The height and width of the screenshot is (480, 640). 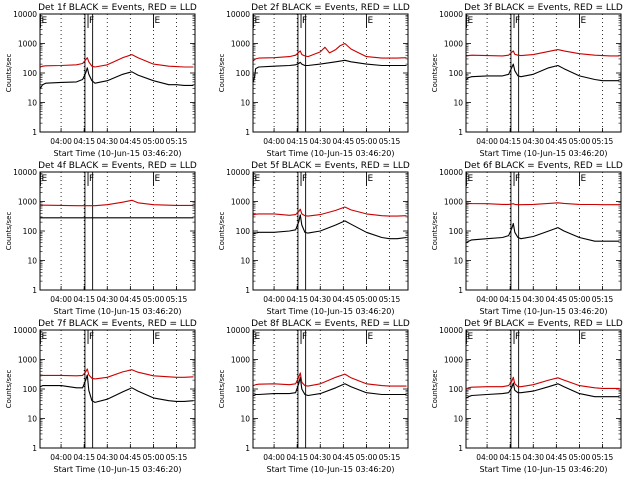 I want to click on chart-title: Det 3f BLACK = Events, RED = LLD, so click(x=543, y=8).